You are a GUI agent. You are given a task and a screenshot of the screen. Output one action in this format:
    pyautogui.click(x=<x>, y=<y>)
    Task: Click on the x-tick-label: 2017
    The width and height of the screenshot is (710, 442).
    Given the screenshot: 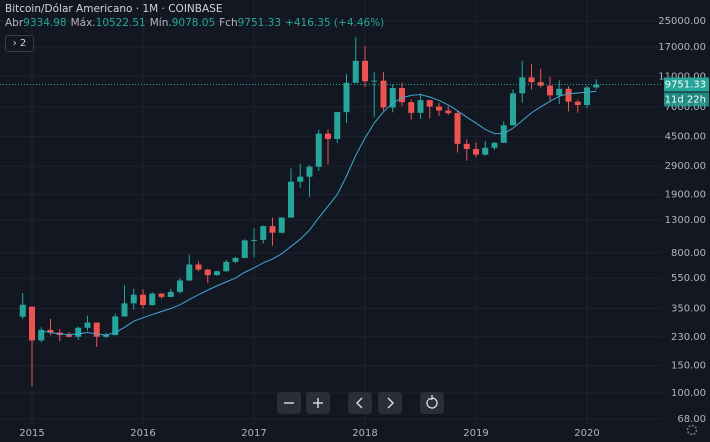 What is the action you would take?
    pyautogui.click(x=253, y=433)
    